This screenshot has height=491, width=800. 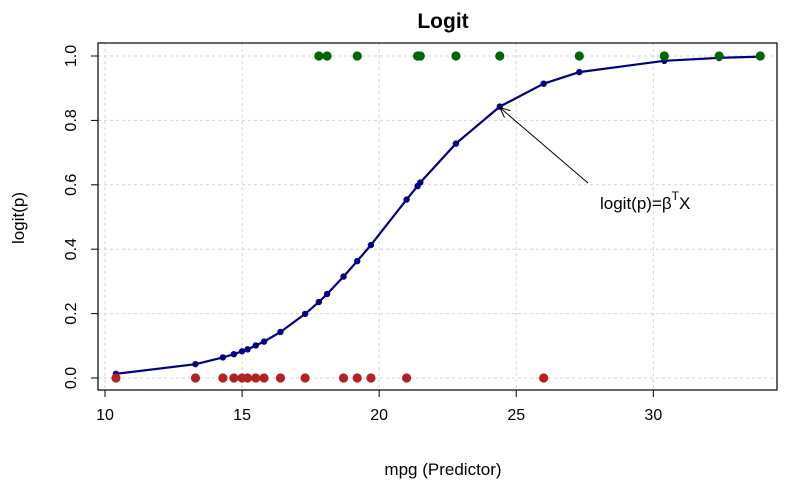 I want to click on x-tick-label: 25, so click(x=516, y=415).